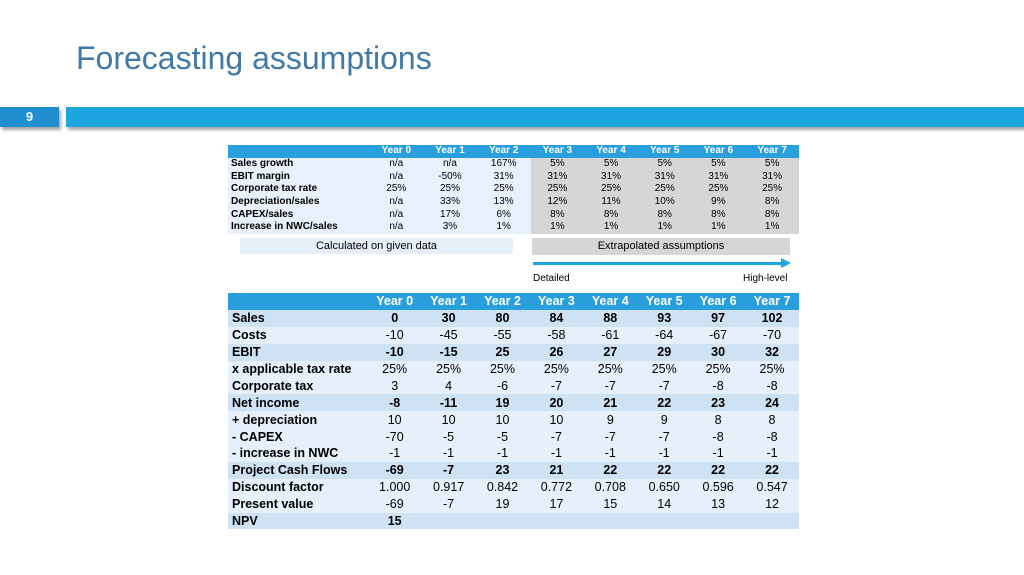 Image resolution: width=1024 pixels, height=575 pixels. Describe the element at coordinates (556, 470) in the screenshot. I see `cash-flow-cell: 21` at that location.